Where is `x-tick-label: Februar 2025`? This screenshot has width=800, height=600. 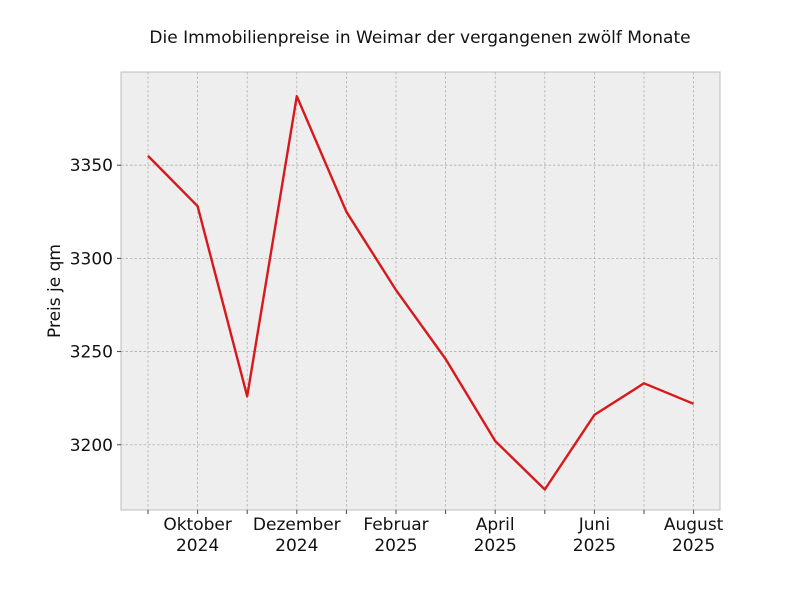
x-tick-label: Februar 2025 is located at coordinates (395, 535).